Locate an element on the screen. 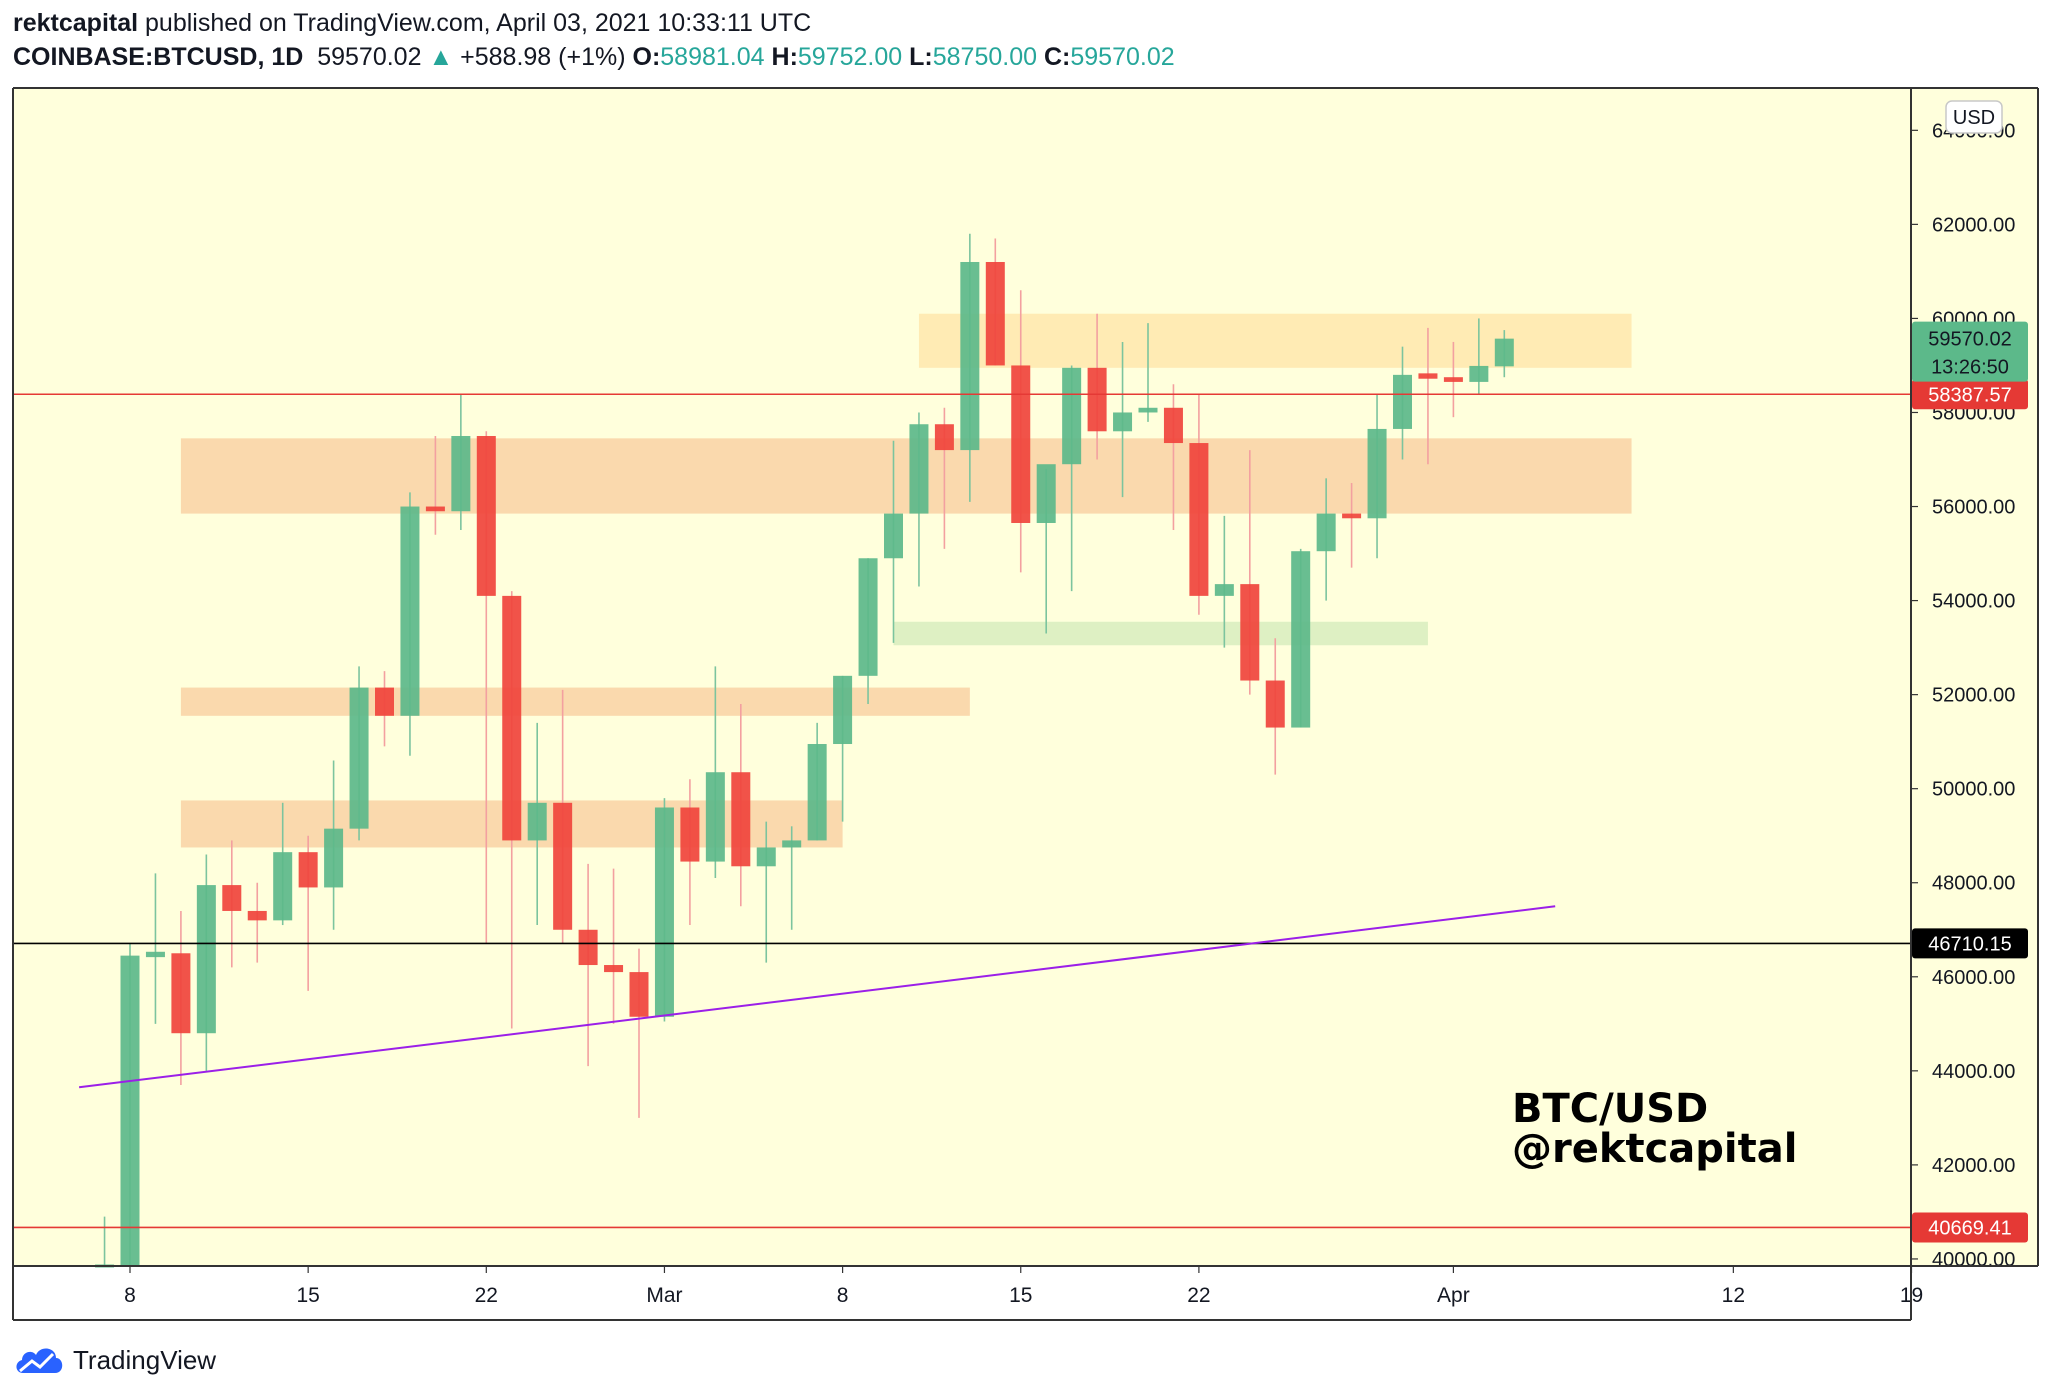 This screenshot has height=1394, width=2052. tradingview-footer: TradingView is located at coordinates (114, 1360).